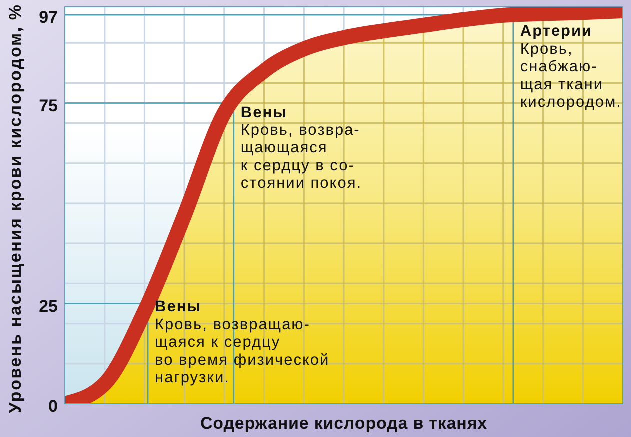 Image resolution: width=631 pixels, height=437 pixels. What do you see at coordinates (571, 67) in the screenshot?
I see `ref-line-label: Артерии Кровь, снабжаю- щая ткани кислородом.` at bounding box center [571, 67].